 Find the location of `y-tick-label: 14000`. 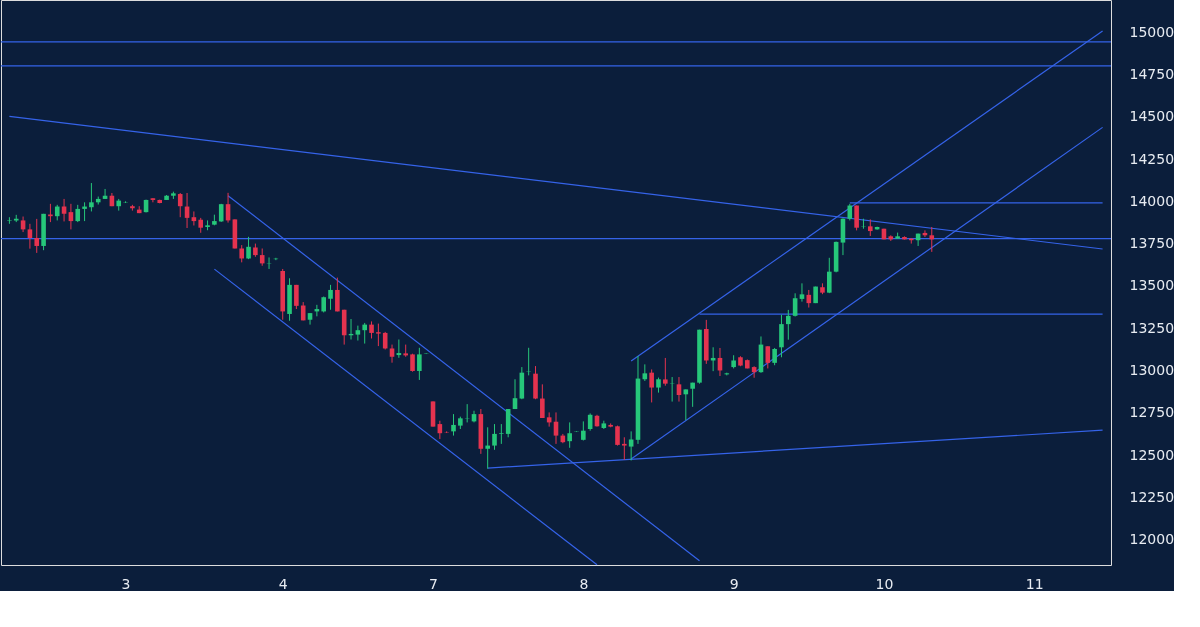

y-tick-label: 14000 is located at coordinates (1152, 200).